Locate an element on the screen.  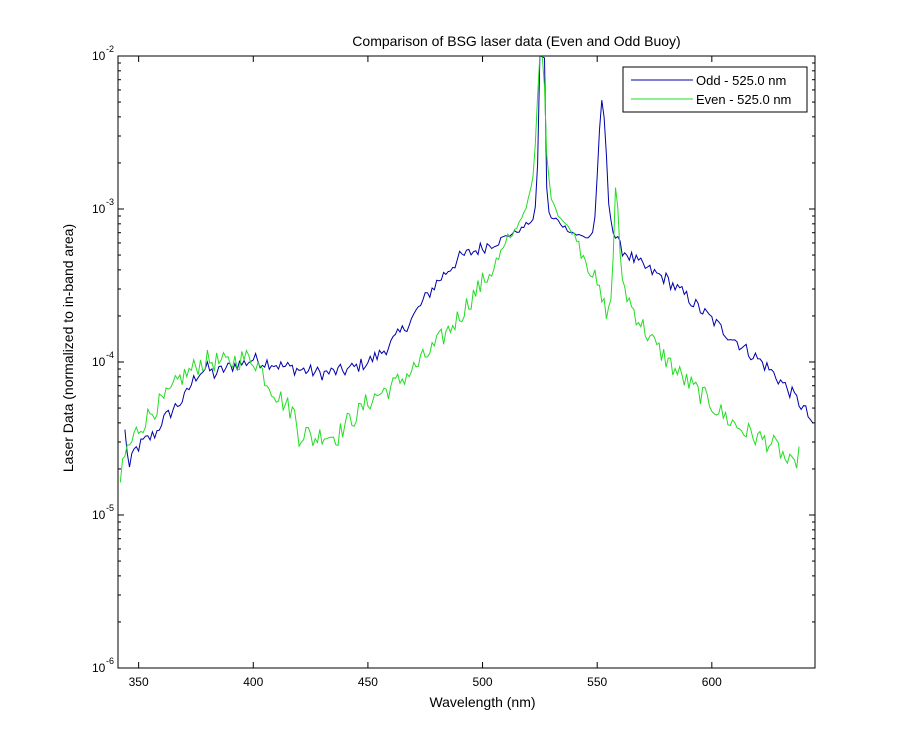
y-tick-exponent: -4 is located at coordinates (110, 355).